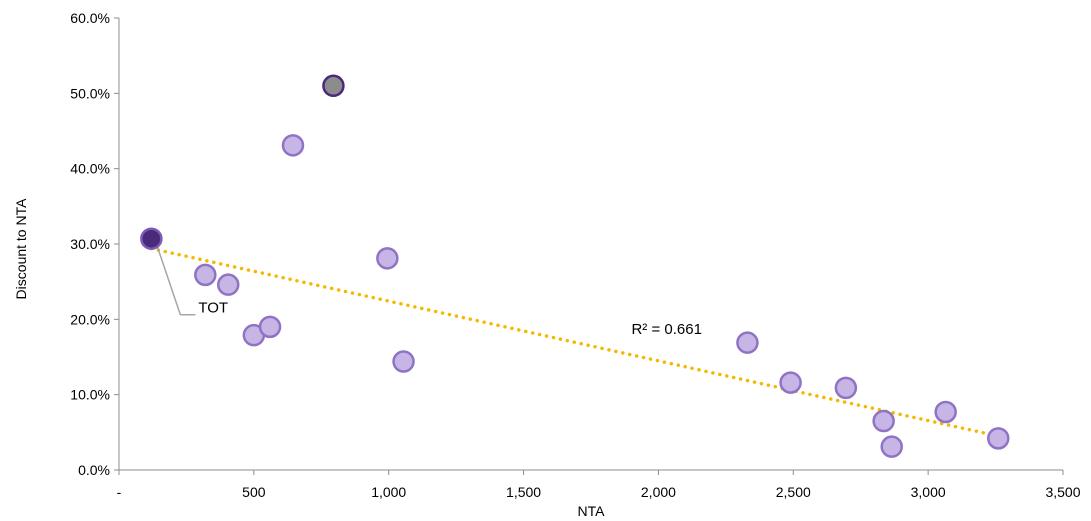 The height and width of the screenshot is (521, 1091). I want to click on y-tick-label: 60.0%, so click(90, 18).